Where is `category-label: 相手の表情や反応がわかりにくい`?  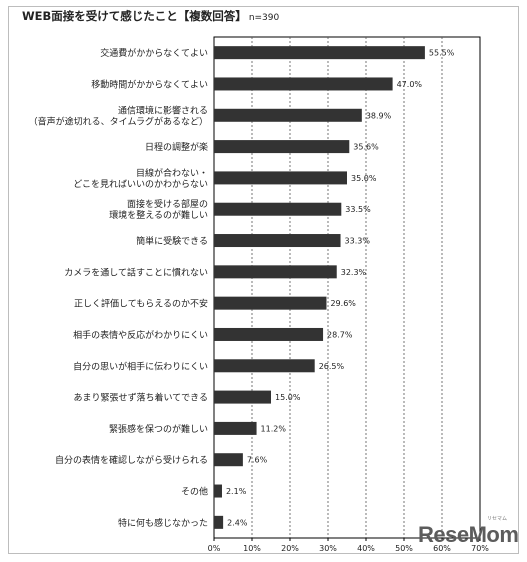
category-label: 相手の表情や反応がわかりにくい is located at coordinates (140, 335).